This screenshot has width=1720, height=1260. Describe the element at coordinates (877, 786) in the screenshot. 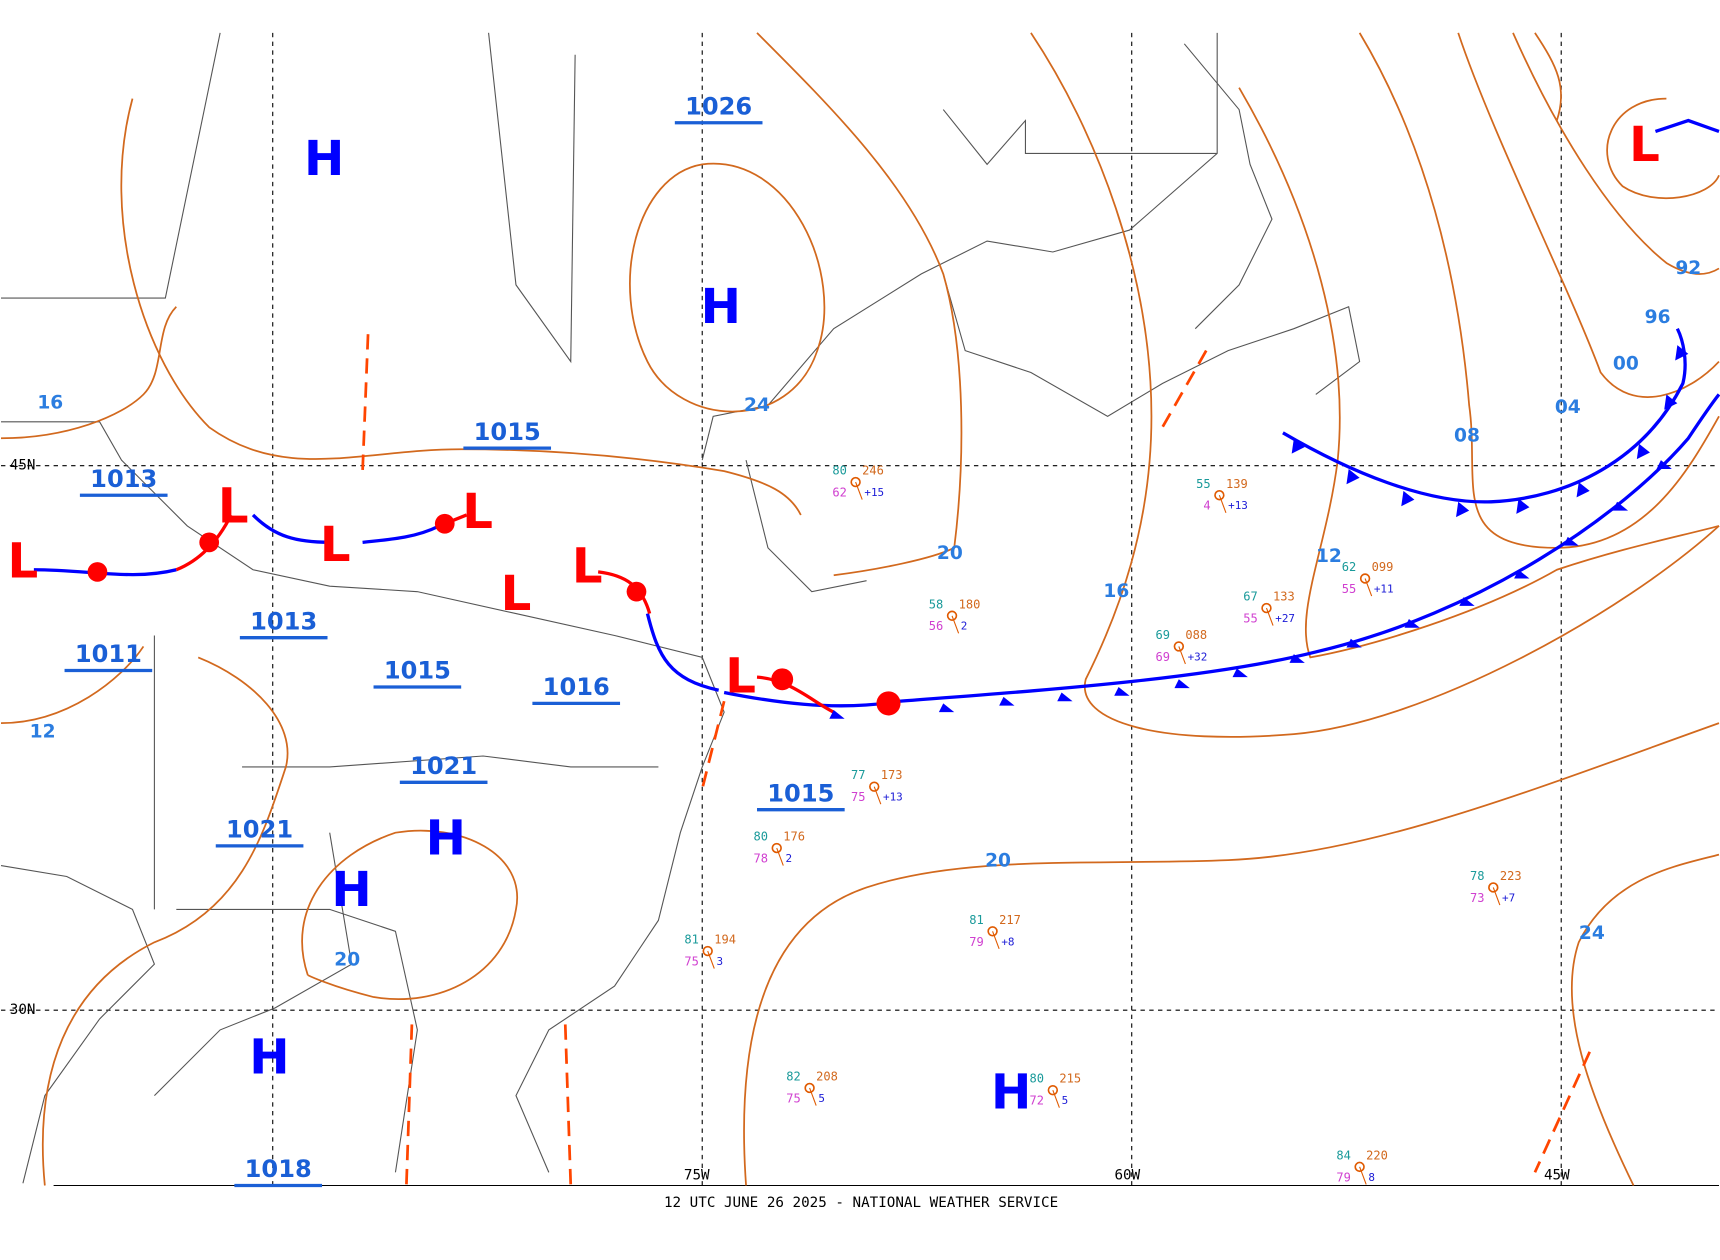

I see `station-plot: 77 173 75 +13` at that location.